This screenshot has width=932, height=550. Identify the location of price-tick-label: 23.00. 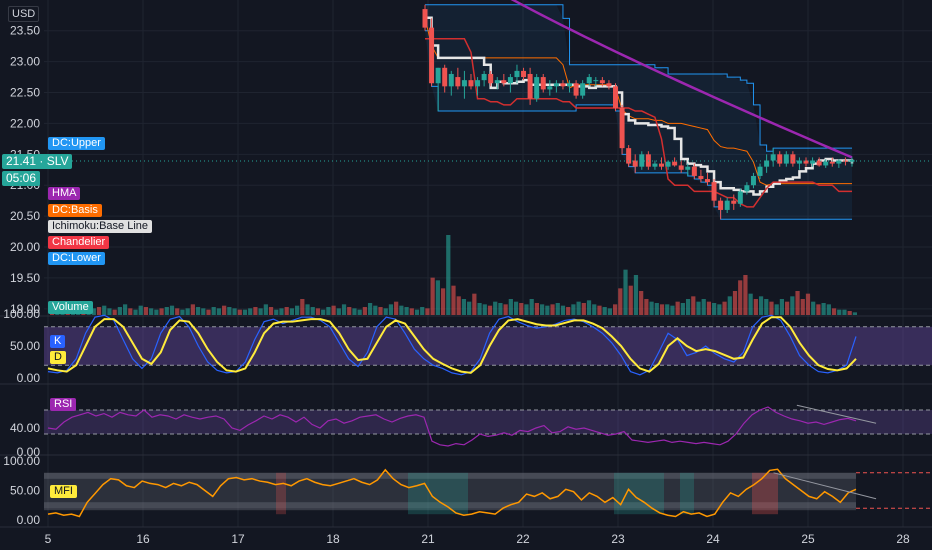
(25, 62).